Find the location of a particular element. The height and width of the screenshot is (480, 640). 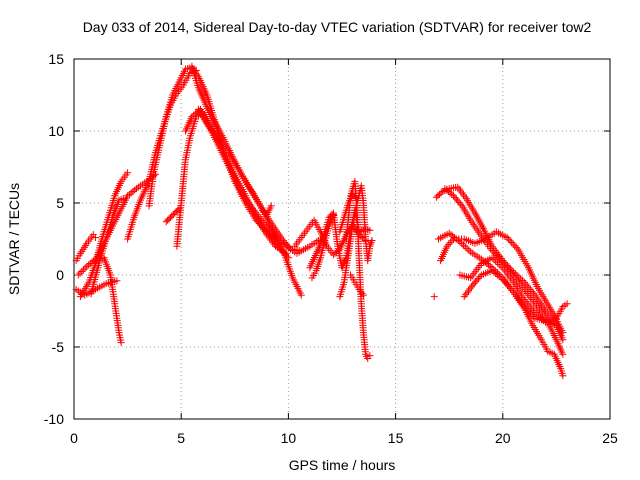

x-tick-labels: 0 5 10 15 20 25 is located at coordinates (344, 438).